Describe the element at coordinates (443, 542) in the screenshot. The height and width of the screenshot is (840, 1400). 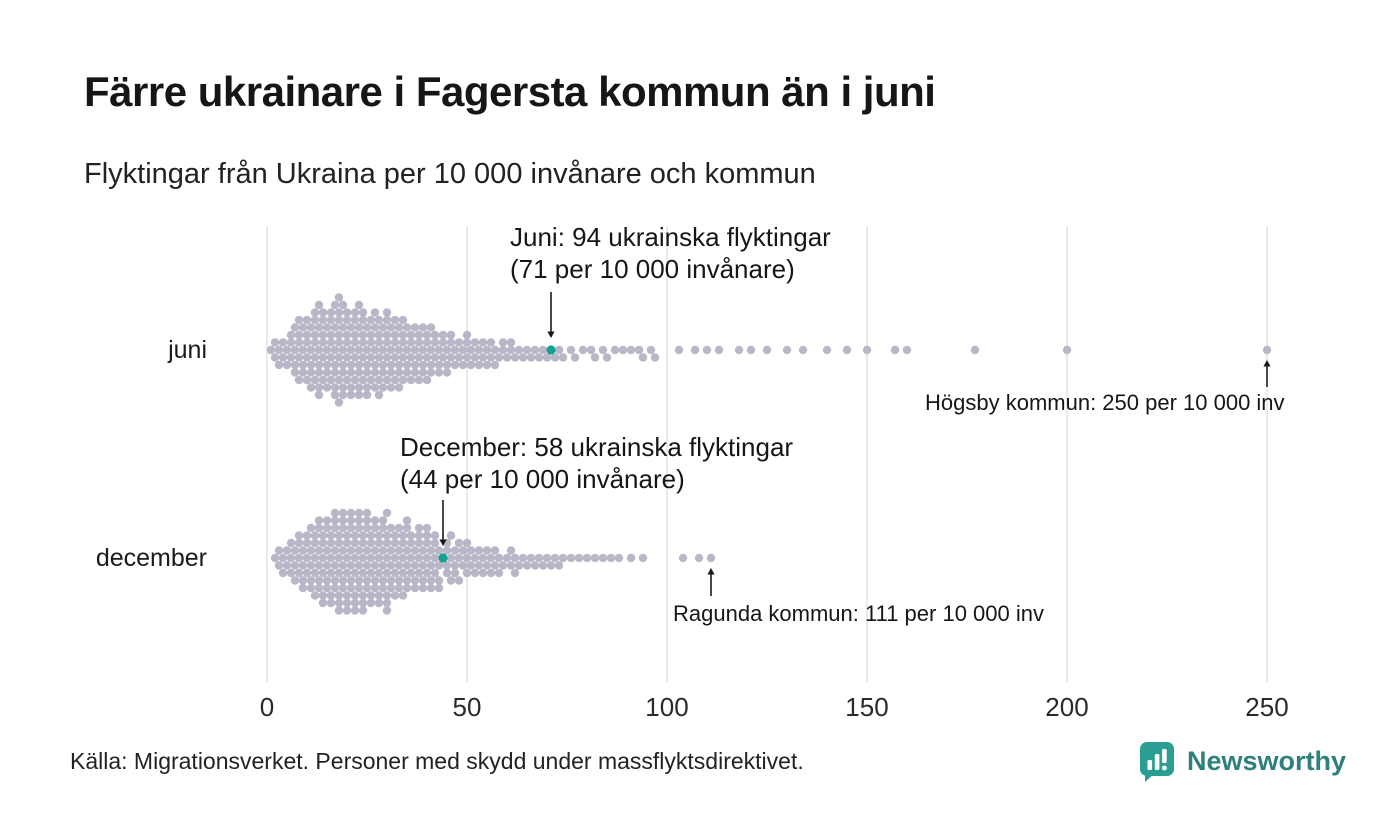
I see `arrowhead-december-highlight` at that location.